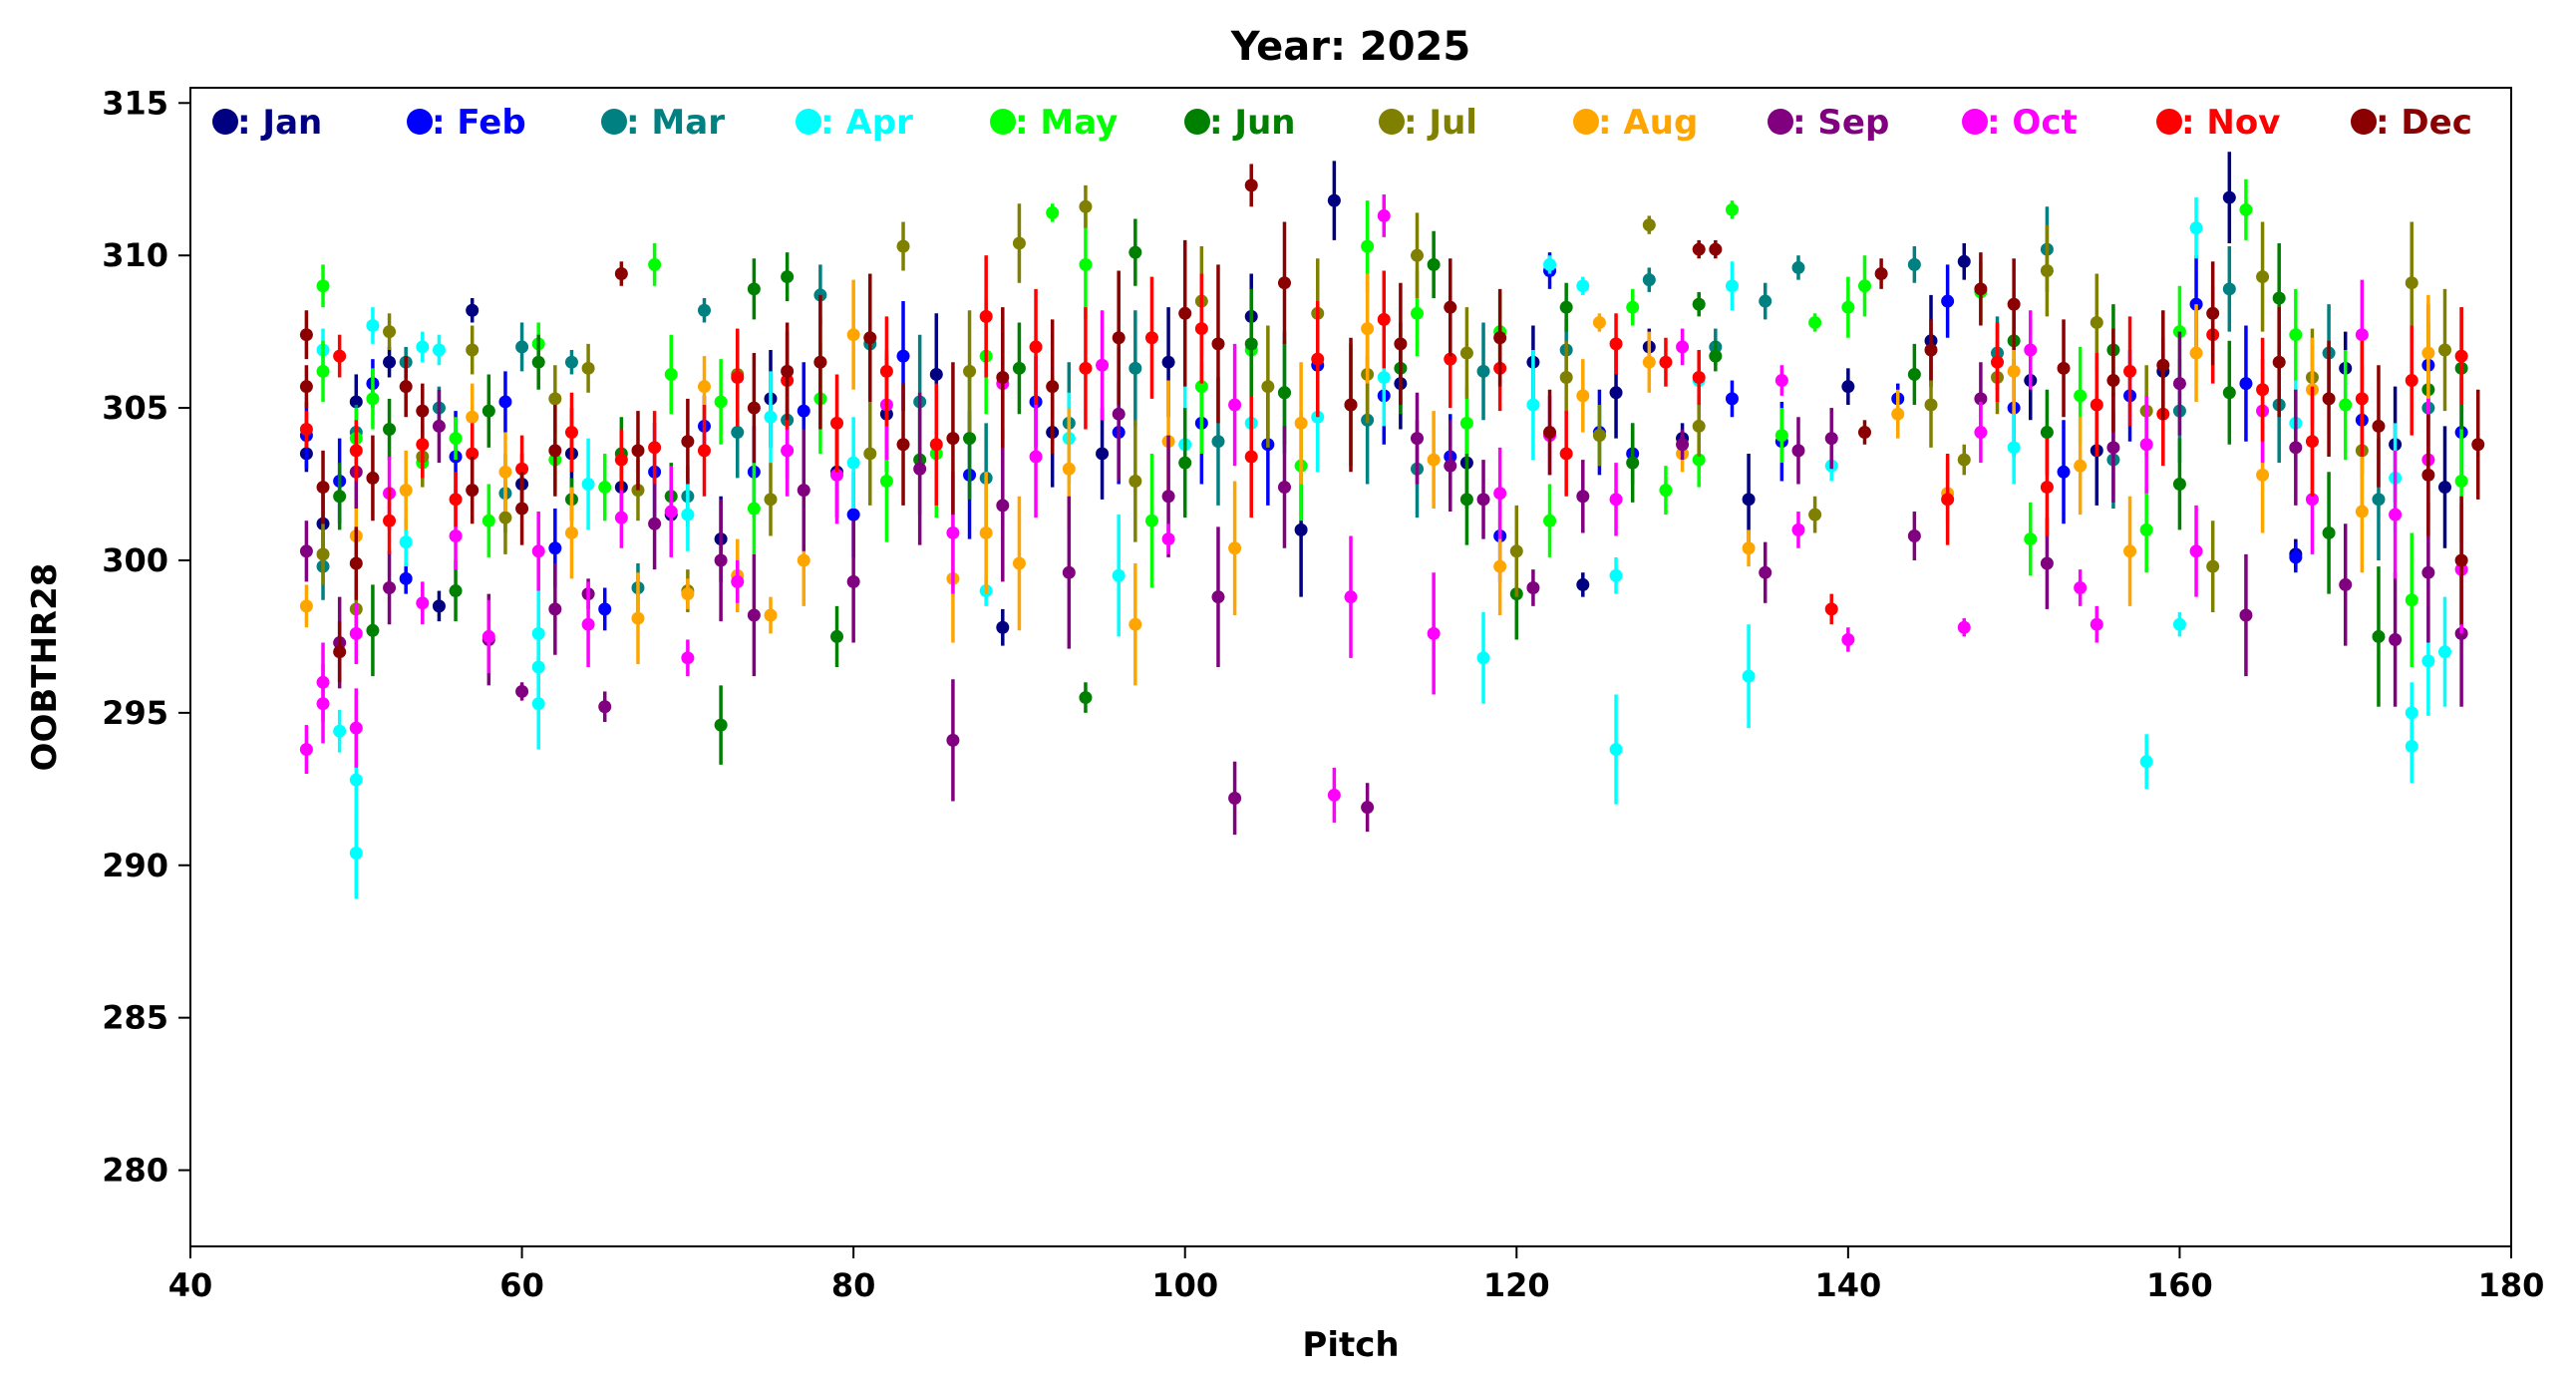 The height and width of the screenshot is (1387, 2576). I want to click on legend-item: : Sep, so click(1828, 123).